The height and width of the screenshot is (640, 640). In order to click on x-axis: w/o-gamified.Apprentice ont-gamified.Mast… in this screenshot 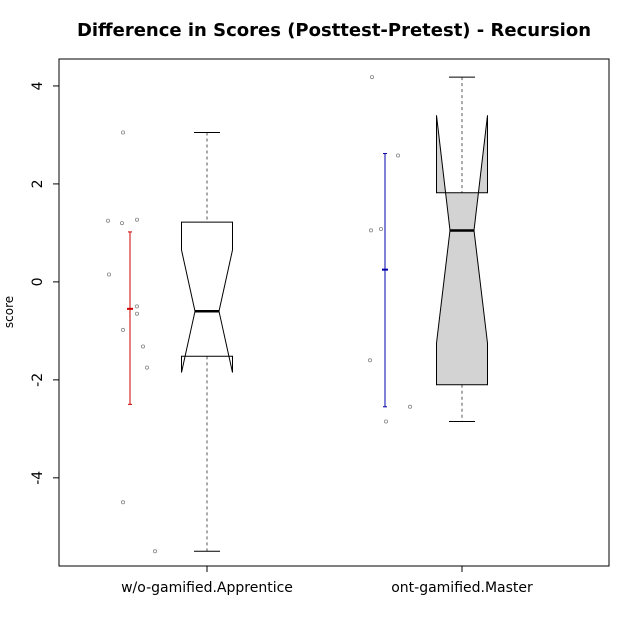, I will do `click(327, 581)`.